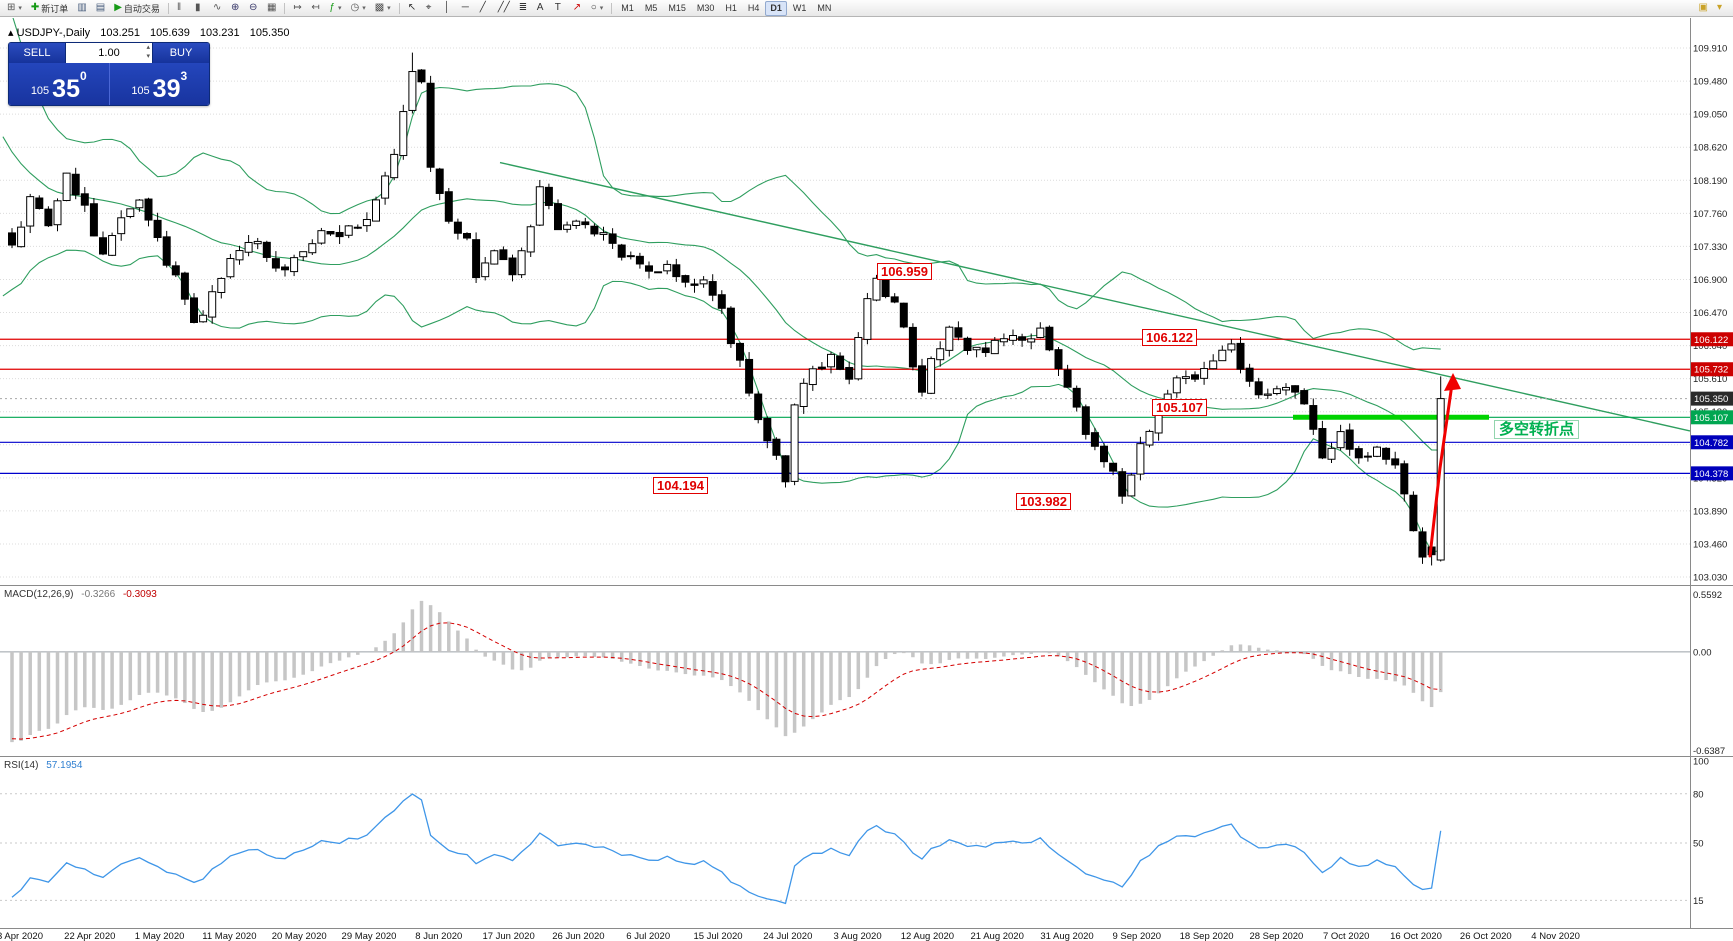 The width and height of the screenshot is (1733, 941). I want to click on volume-down-icon: ▾, so click(148, 56).